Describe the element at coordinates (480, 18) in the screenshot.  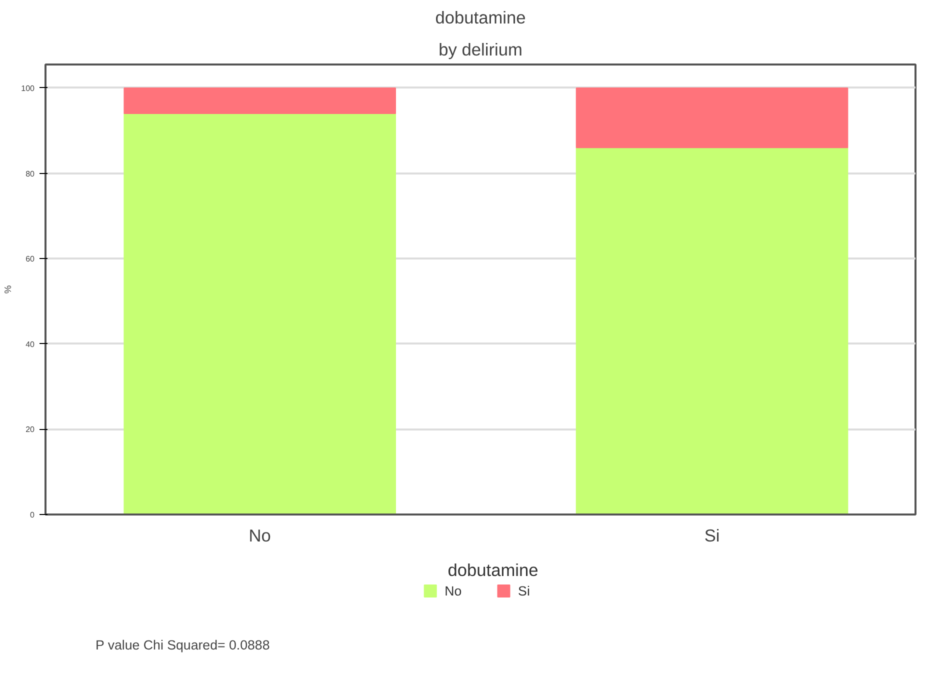
I see `chart-title: dobutamine` at that location.